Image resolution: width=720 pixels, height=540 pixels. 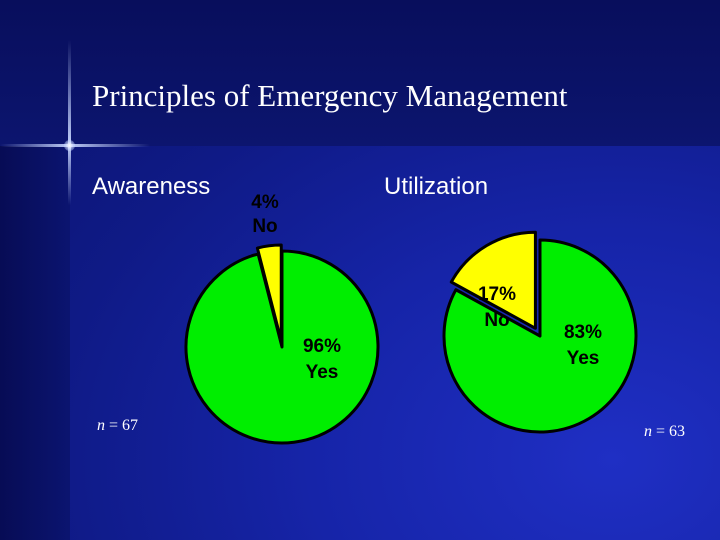 I want to click on slide-title: Principles of Emergency Management, so click(x=330, y=95).